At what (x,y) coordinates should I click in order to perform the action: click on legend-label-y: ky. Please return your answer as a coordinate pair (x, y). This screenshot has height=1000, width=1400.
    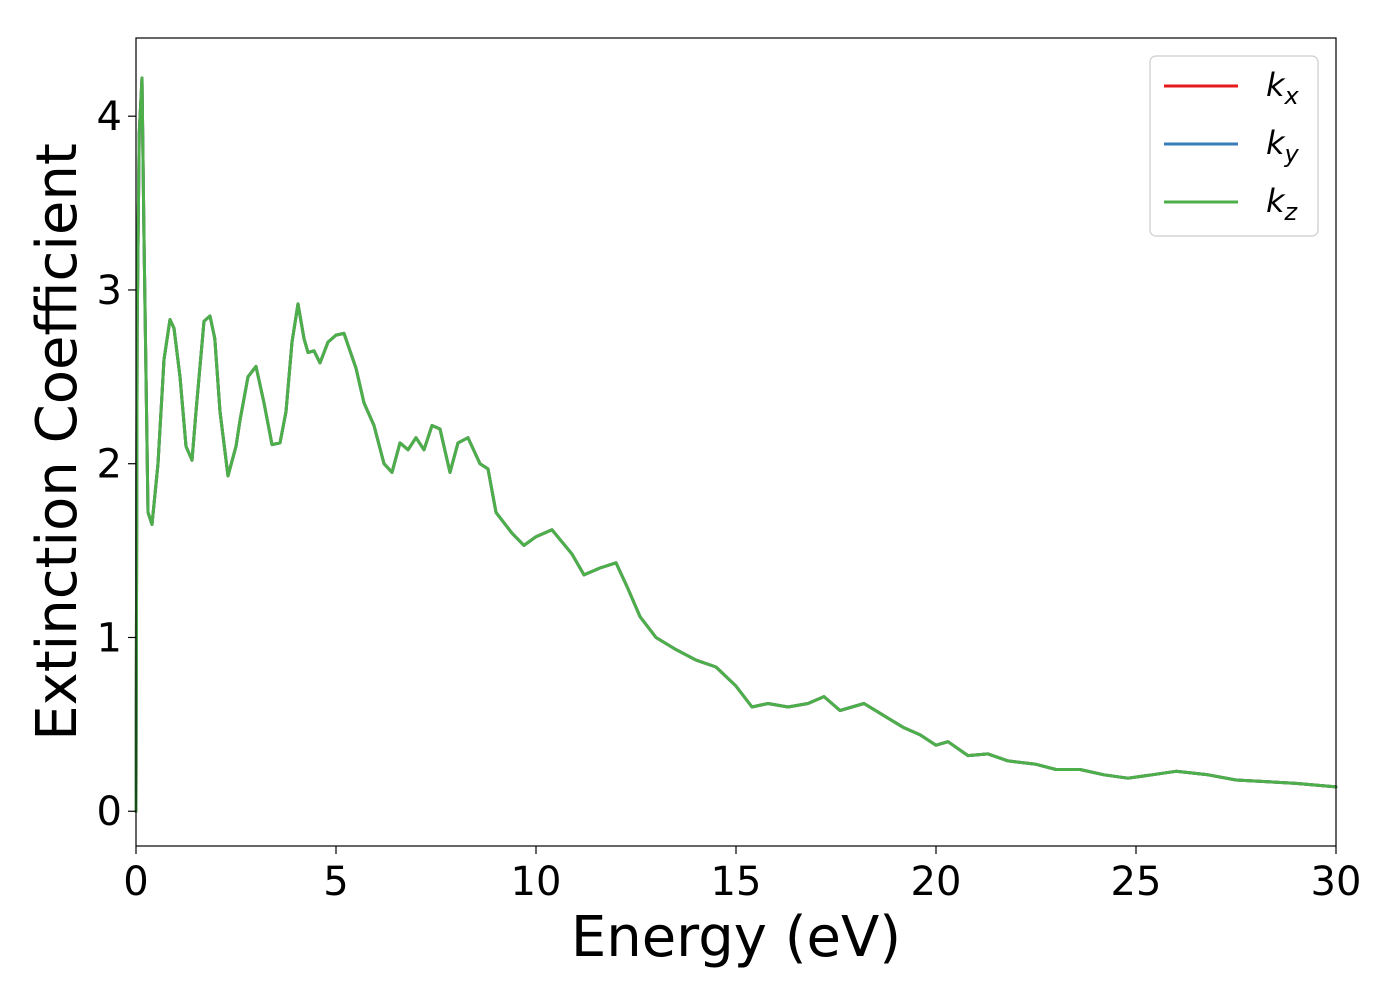
    Looking at the image, I should click on (1283, 146).